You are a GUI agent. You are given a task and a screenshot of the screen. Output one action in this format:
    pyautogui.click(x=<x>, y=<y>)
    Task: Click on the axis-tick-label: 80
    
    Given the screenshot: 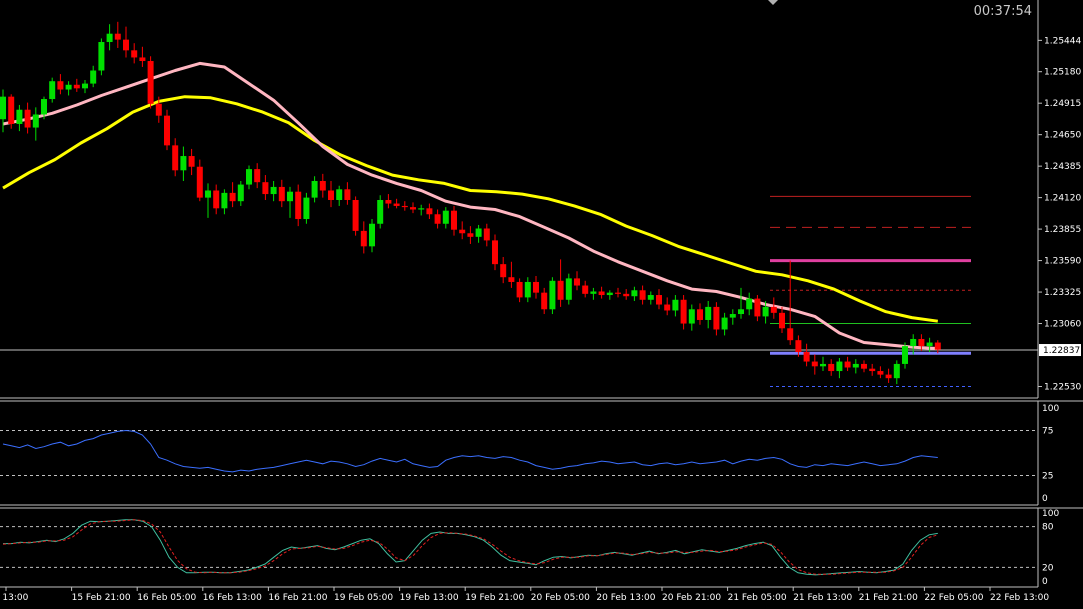 What is the action you would take?
    pyautogui.click(x=1048, y=528)
    